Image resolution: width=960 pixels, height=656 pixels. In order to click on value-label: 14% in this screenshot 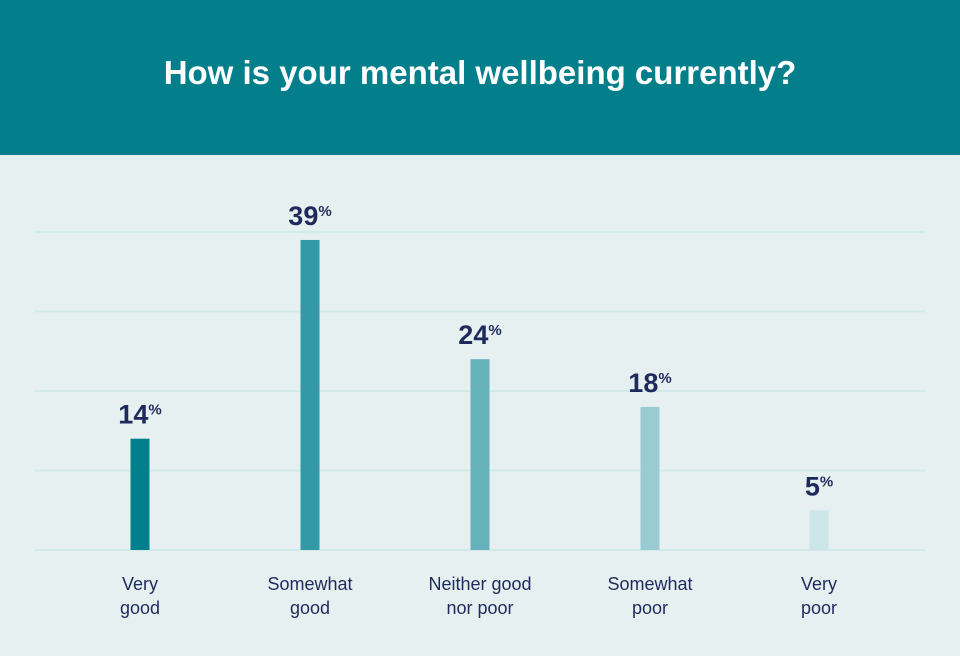, I will do `click(139, 415)`.